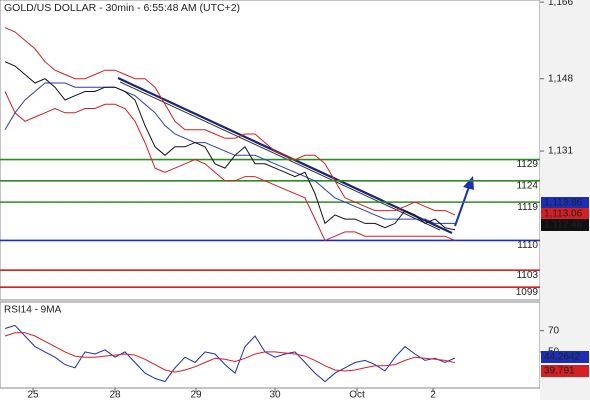 Image resolution: width=590 pixels, height=400 pixels. Describe the element at coordinates (560, 151) in the screenshot. I see `y-tick-label: 1,131` at that location.